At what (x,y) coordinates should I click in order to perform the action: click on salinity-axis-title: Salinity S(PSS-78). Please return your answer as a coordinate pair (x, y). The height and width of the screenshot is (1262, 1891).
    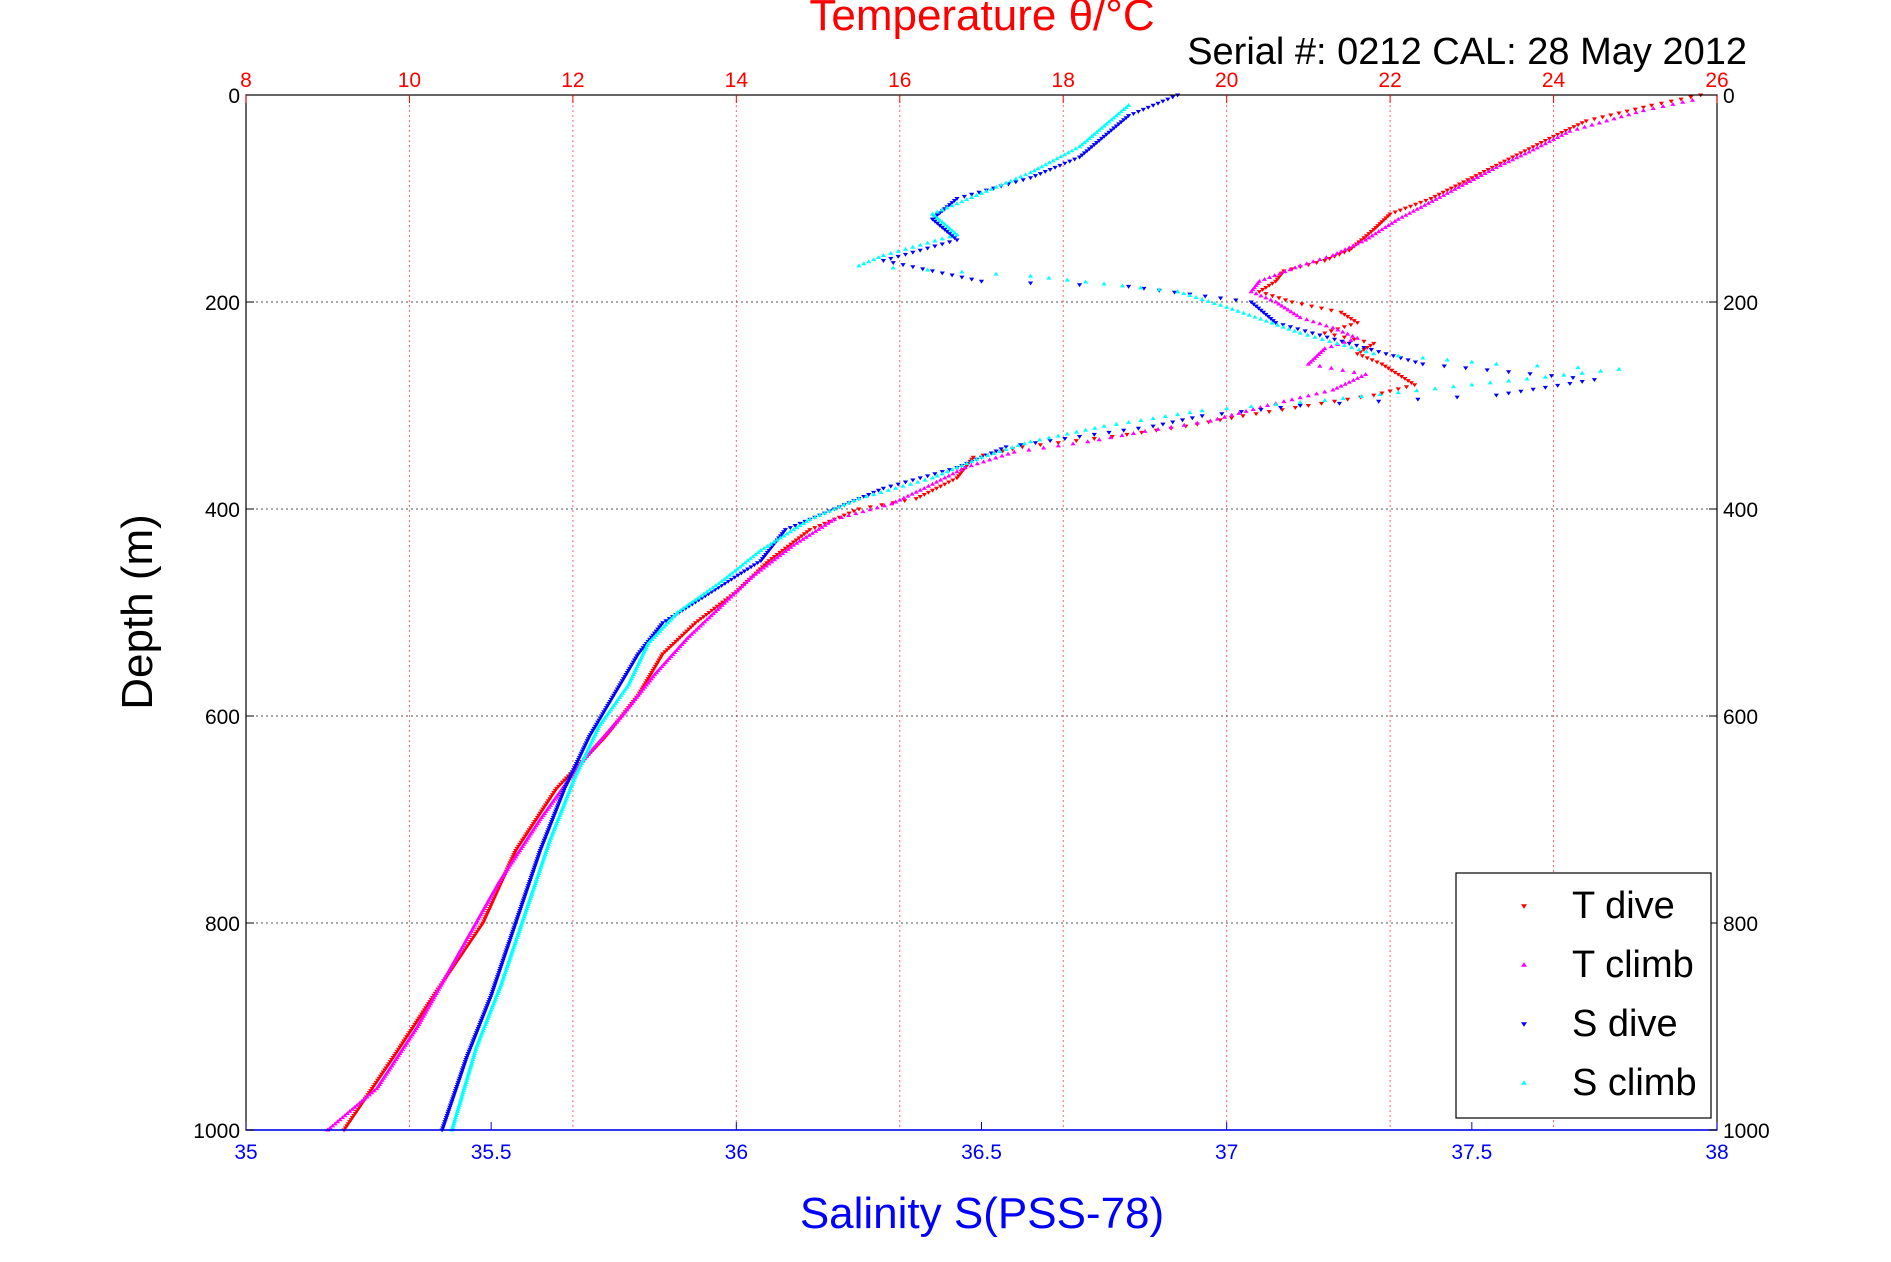
    Looking at the image, I should click on (982, 1213).